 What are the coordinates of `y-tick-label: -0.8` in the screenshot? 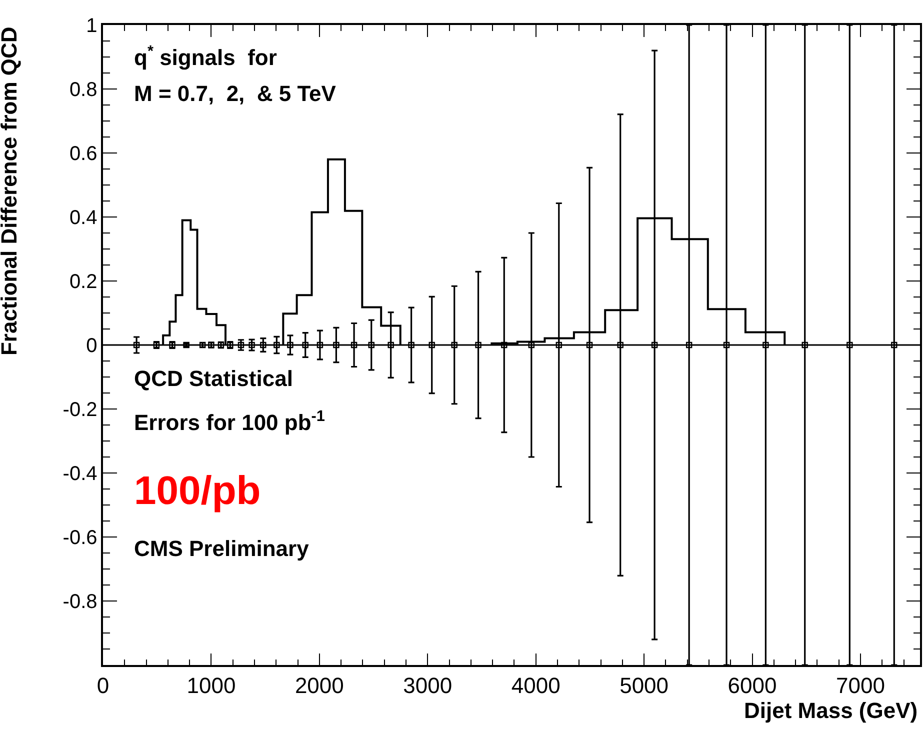 It's located at (80, 602).